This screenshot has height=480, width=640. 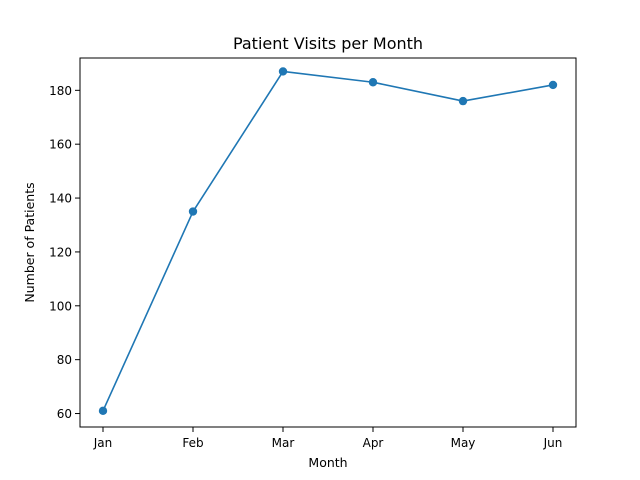 What do you see at coordinates (64, 360) in the screenshot?
I see `y-tick-label: 80` at bounding box center [64, 360].